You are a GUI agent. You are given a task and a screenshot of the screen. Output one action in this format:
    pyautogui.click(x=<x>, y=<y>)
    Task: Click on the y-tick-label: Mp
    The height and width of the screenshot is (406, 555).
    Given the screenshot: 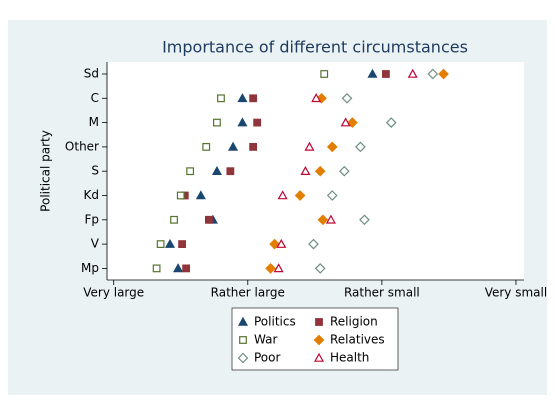 What is the action you would take?
    pyautogui.click(x=90, y=268)
    